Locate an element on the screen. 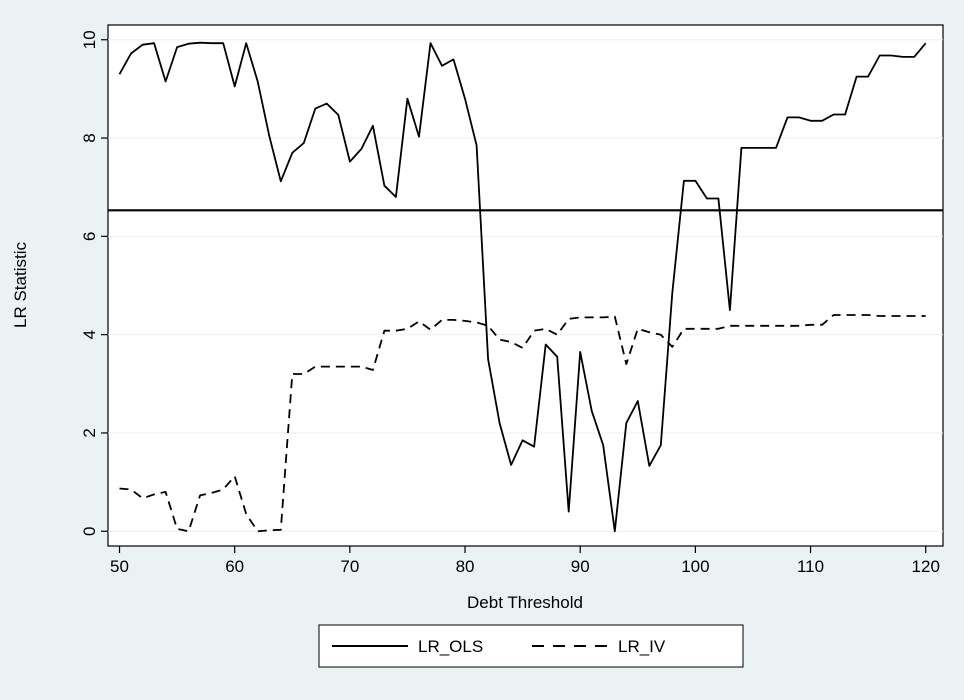 This screenshot has height=700, width=964. y-tick-label: 8 is located at coordinates (89, 137).